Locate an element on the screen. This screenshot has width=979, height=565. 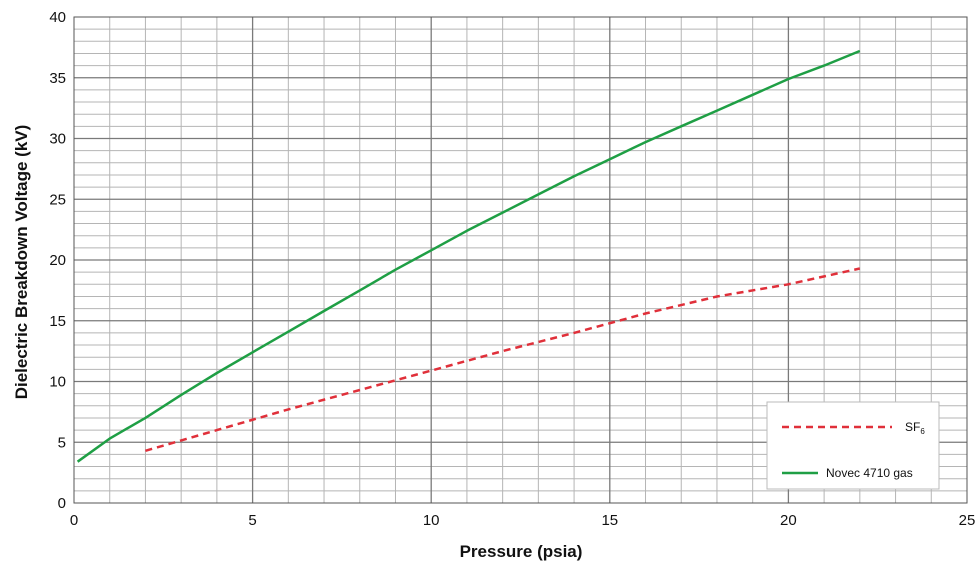
y-axis-ticks: 0 5 10 15 20 25 30 35 40 is located at coordinates (57, 260).